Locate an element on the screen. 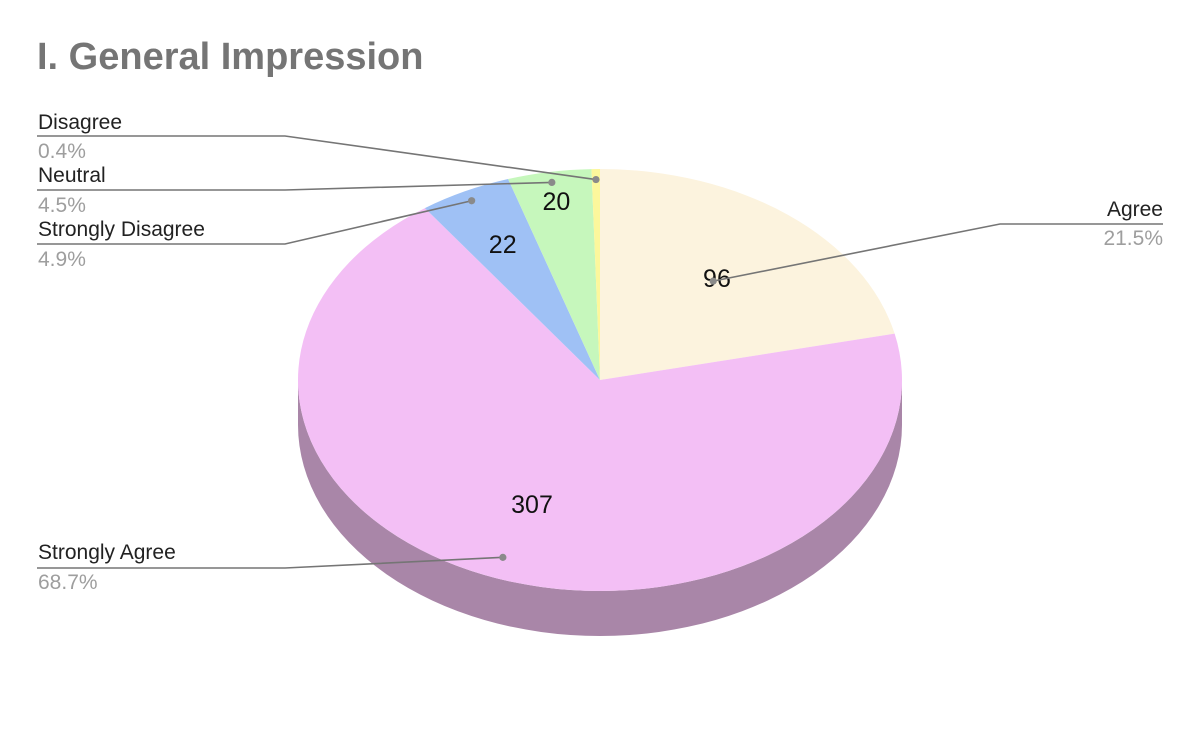  legend-percent-2: 4.9% is located at coordinates (62, 259).